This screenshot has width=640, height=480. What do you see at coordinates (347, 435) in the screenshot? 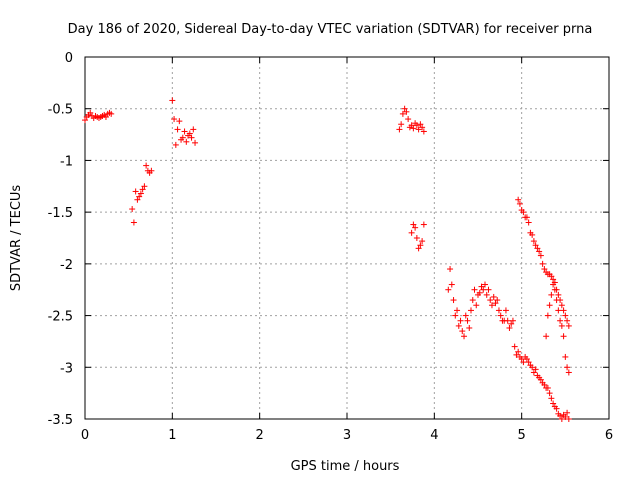
I see `x-tick-label: 3` at bounding box center [347, 435].